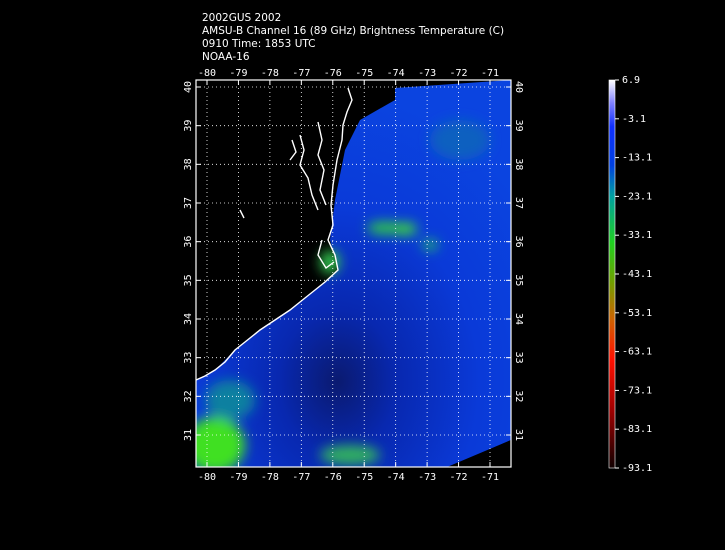  I want to click on colorbar-label: -33.1, so click(637, 235).